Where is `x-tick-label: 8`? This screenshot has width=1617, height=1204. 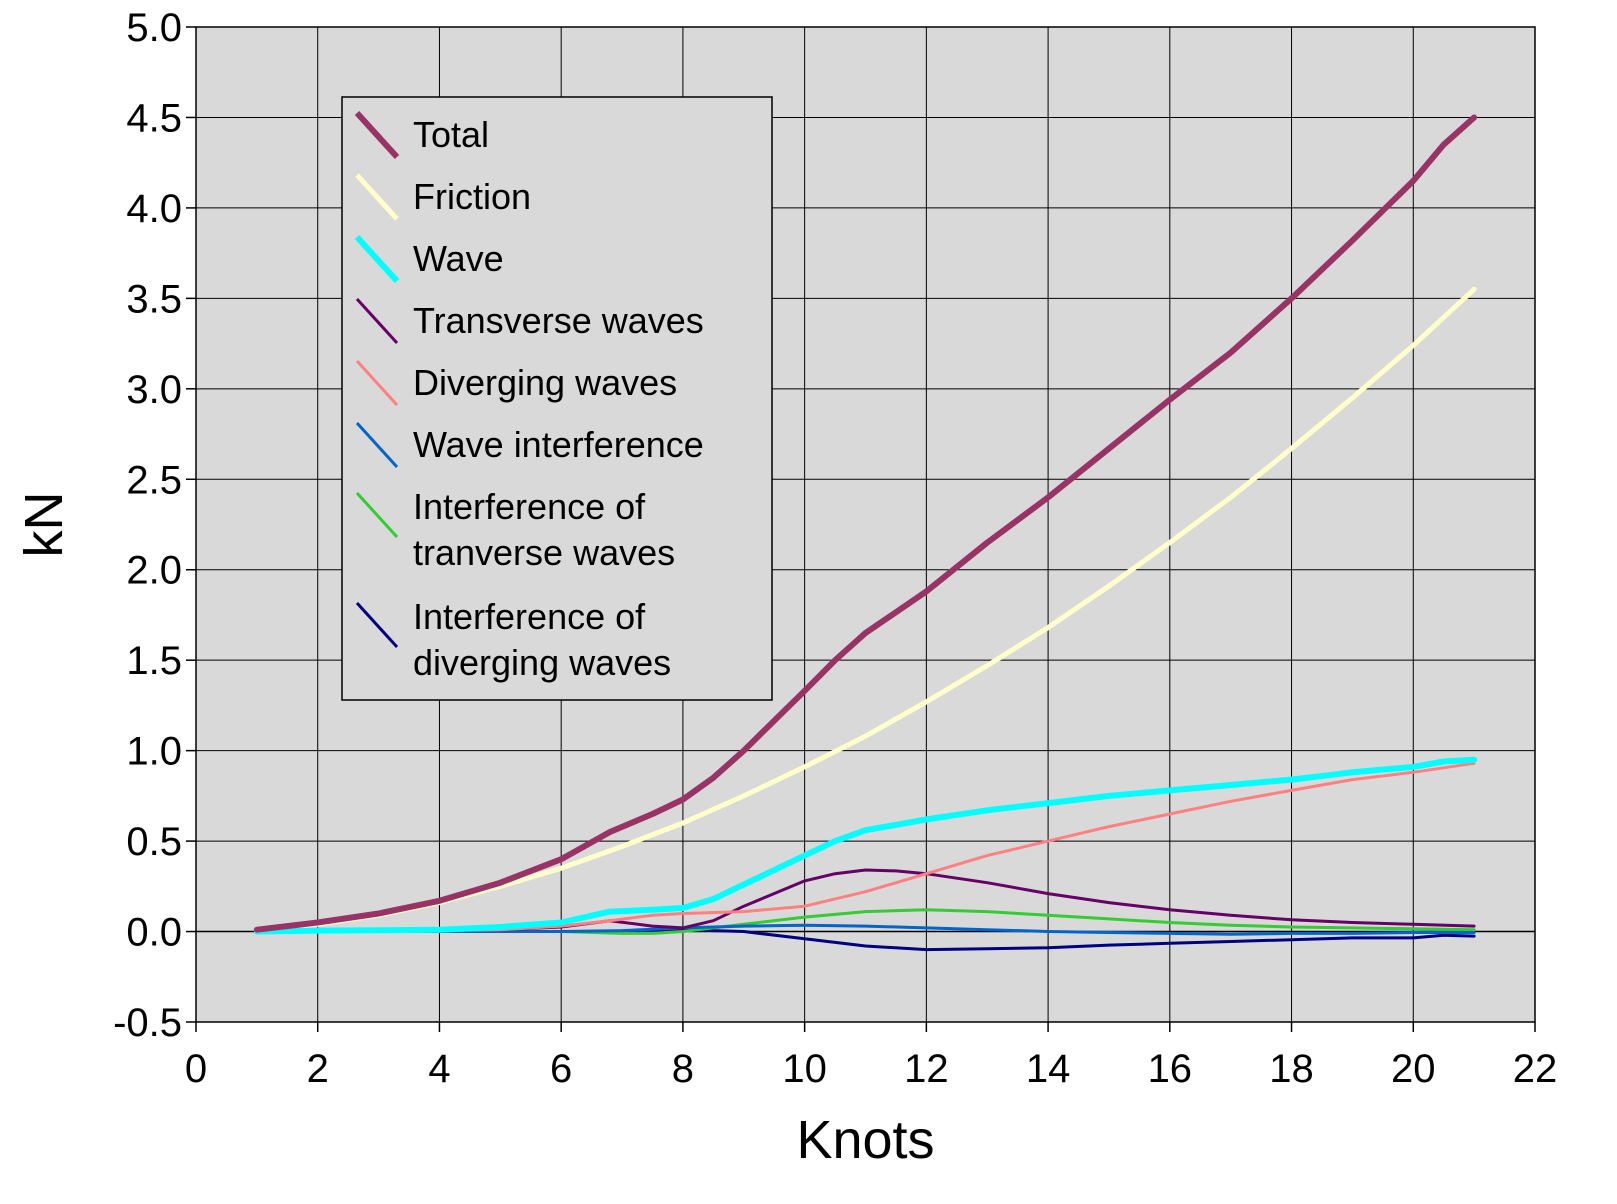 x-tick-label: 8 is located at coordinates (683, 1069).